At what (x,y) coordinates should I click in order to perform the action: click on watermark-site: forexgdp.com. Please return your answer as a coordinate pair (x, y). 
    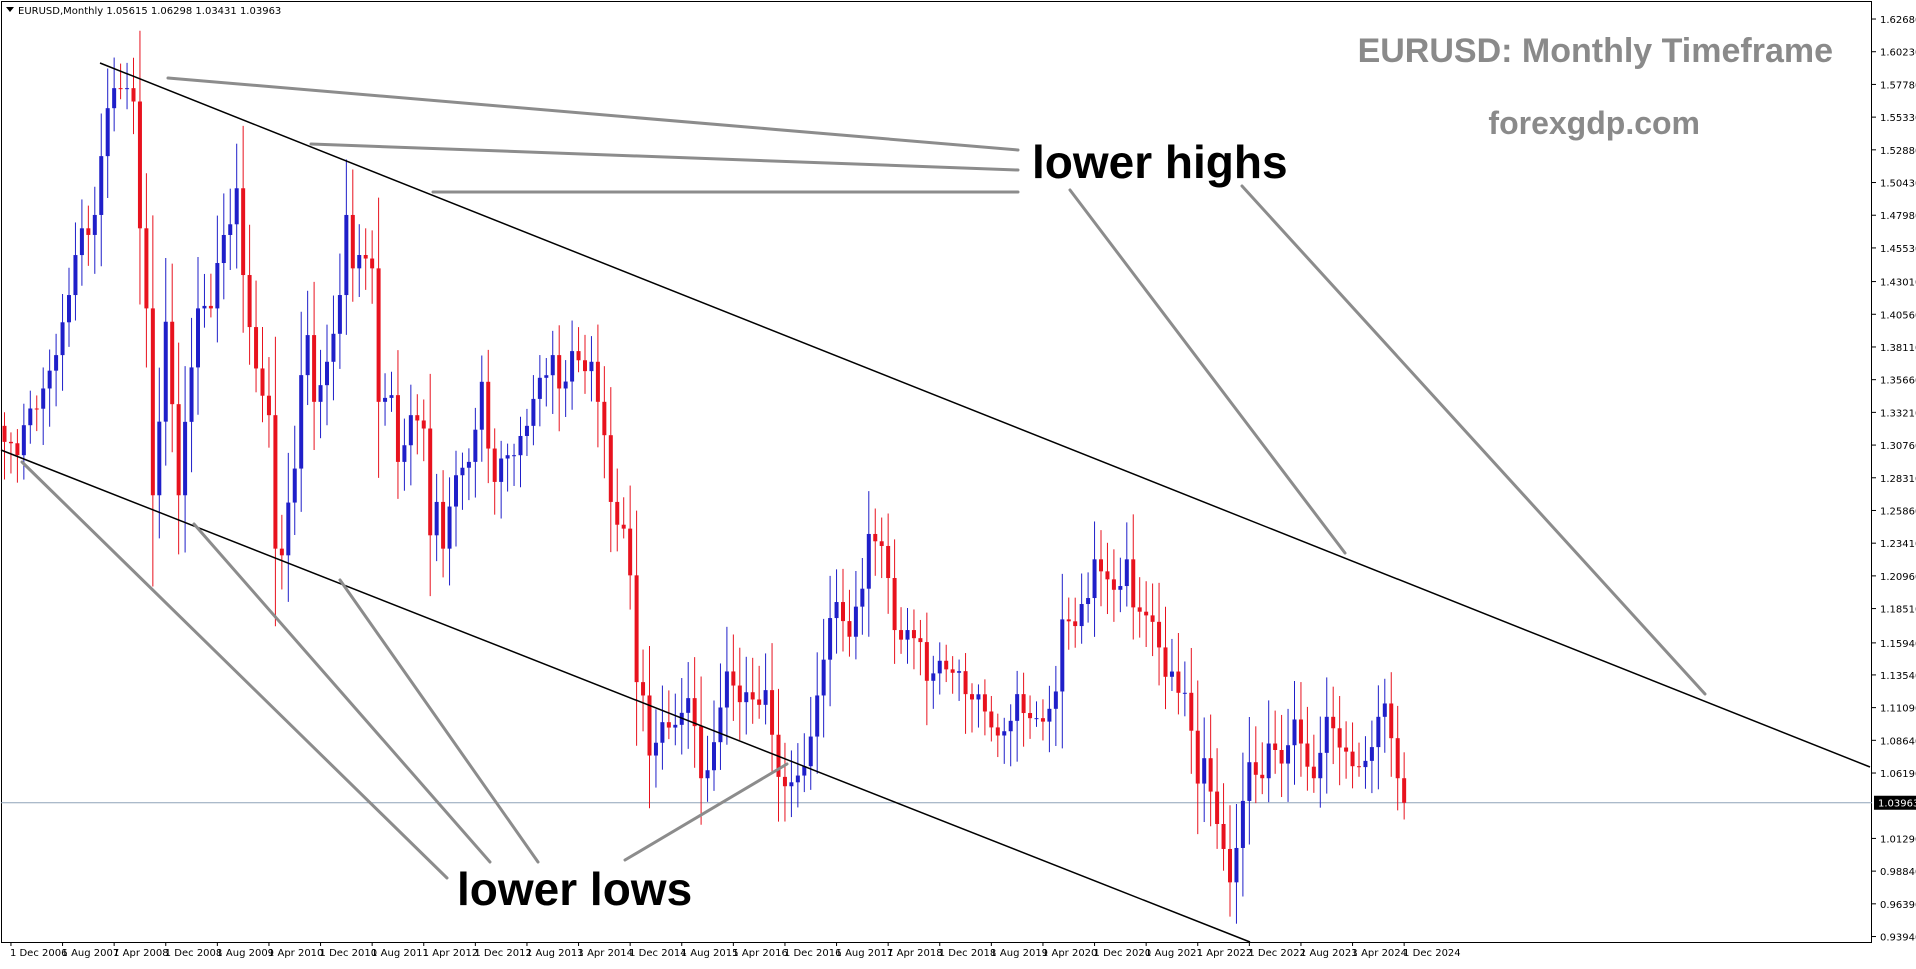
    Looking at the image, I should click on (1594, 123).